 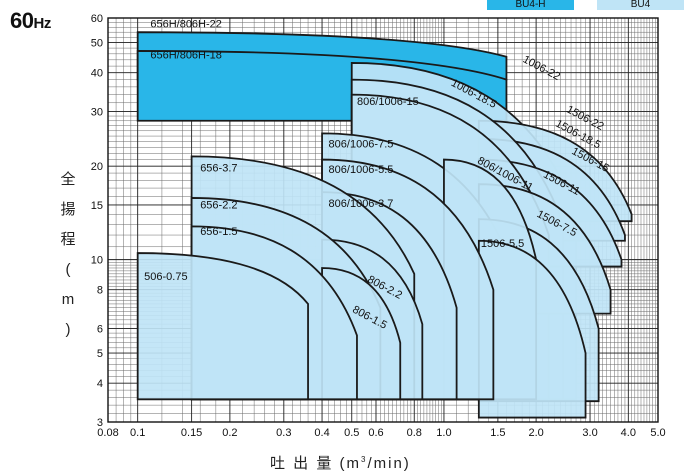 What do you see at coordinates (97, 19) in the screenshot?
I see `y-tick-label: 60` at bounding box center [97, 19].